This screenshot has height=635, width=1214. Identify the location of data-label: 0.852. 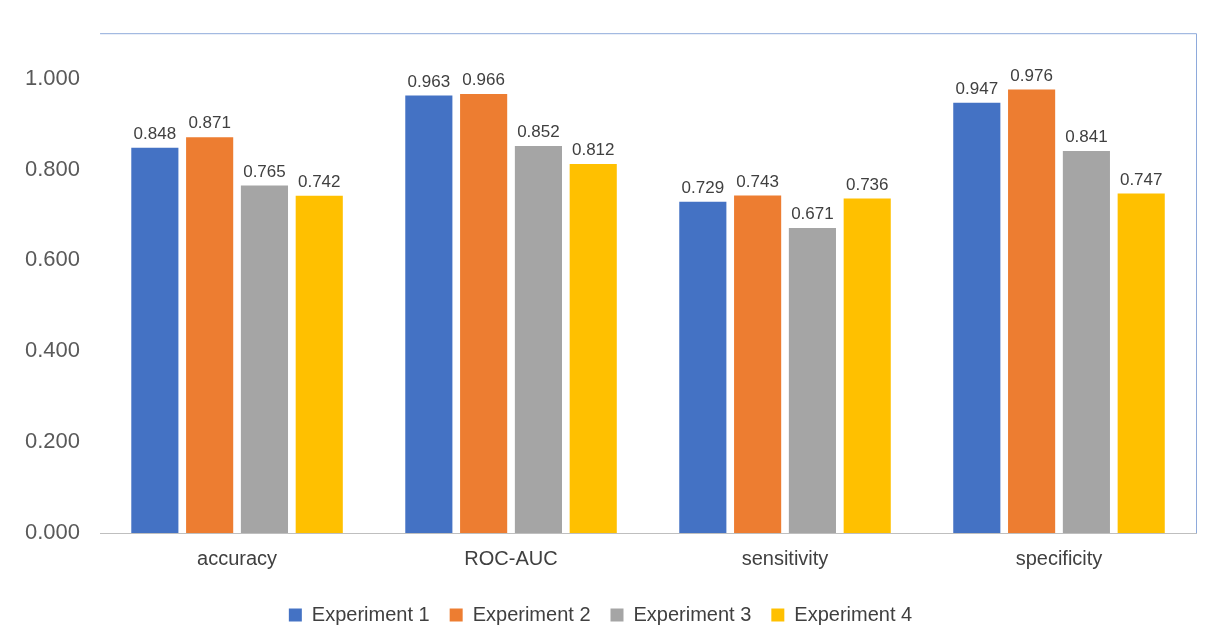
(538, 132).